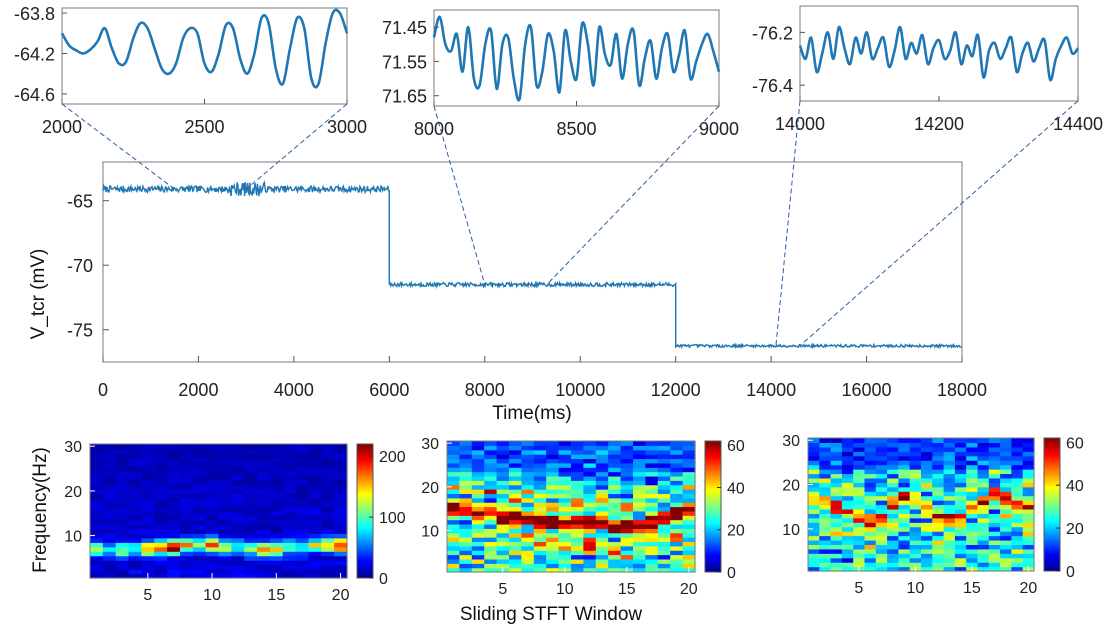  Describe the element at coordinates (204, 48) in the screenshot. I see `zoom1-trace-line` at that location.